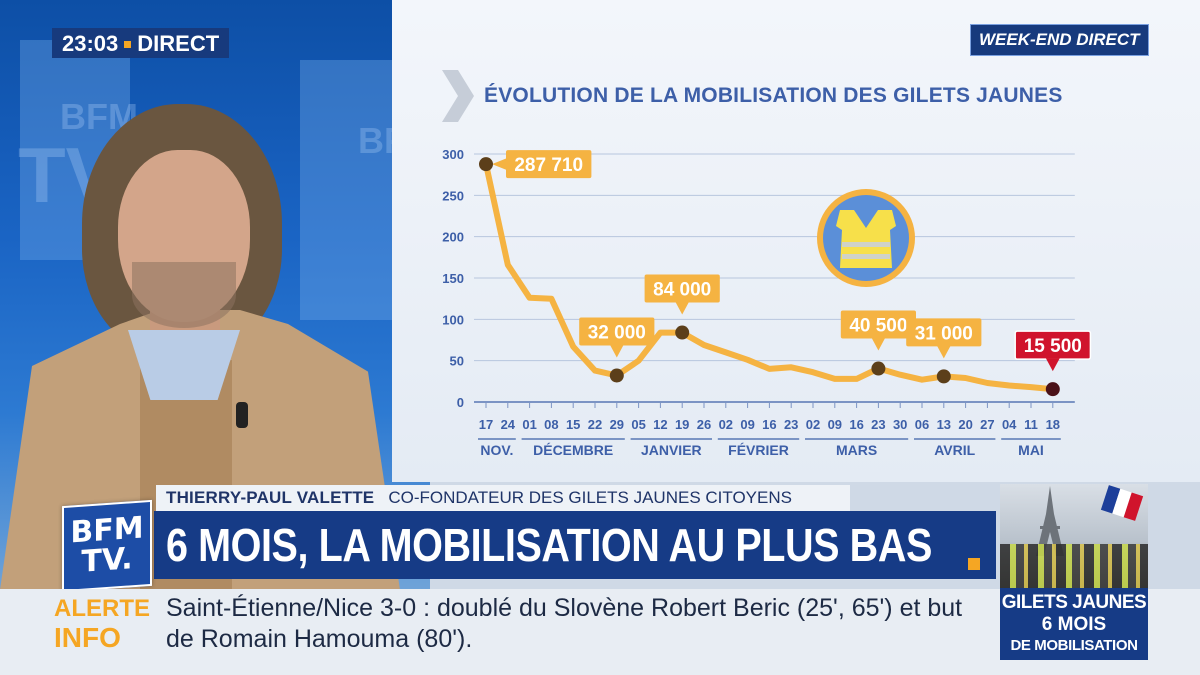 This screenshot has height=675, width=1200. What do you see at coordinates (184, 295) in the screenshot?
I see `guest-beard` at bounding box center [184, 295].